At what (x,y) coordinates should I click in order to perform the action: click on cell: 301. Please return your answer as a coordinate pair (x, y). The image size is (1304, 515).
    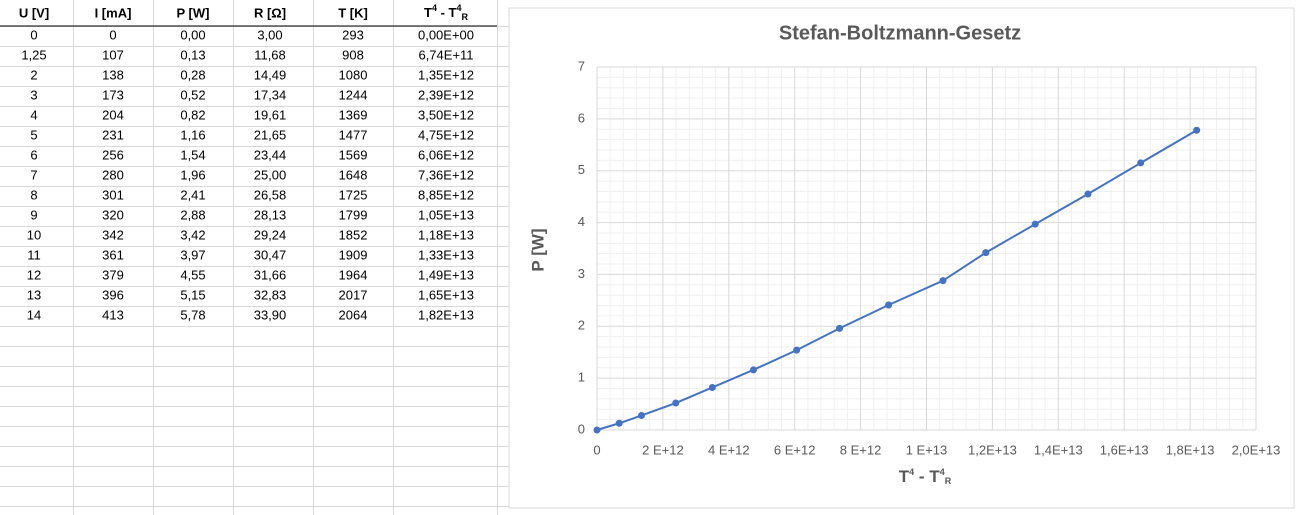
    Looking at the image, I should click on (113, 194).